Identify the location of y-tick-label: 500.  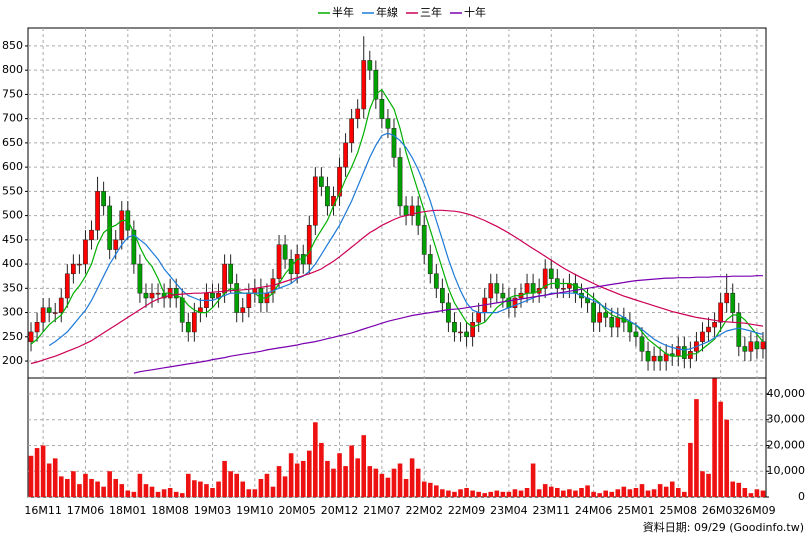
(12, 215).